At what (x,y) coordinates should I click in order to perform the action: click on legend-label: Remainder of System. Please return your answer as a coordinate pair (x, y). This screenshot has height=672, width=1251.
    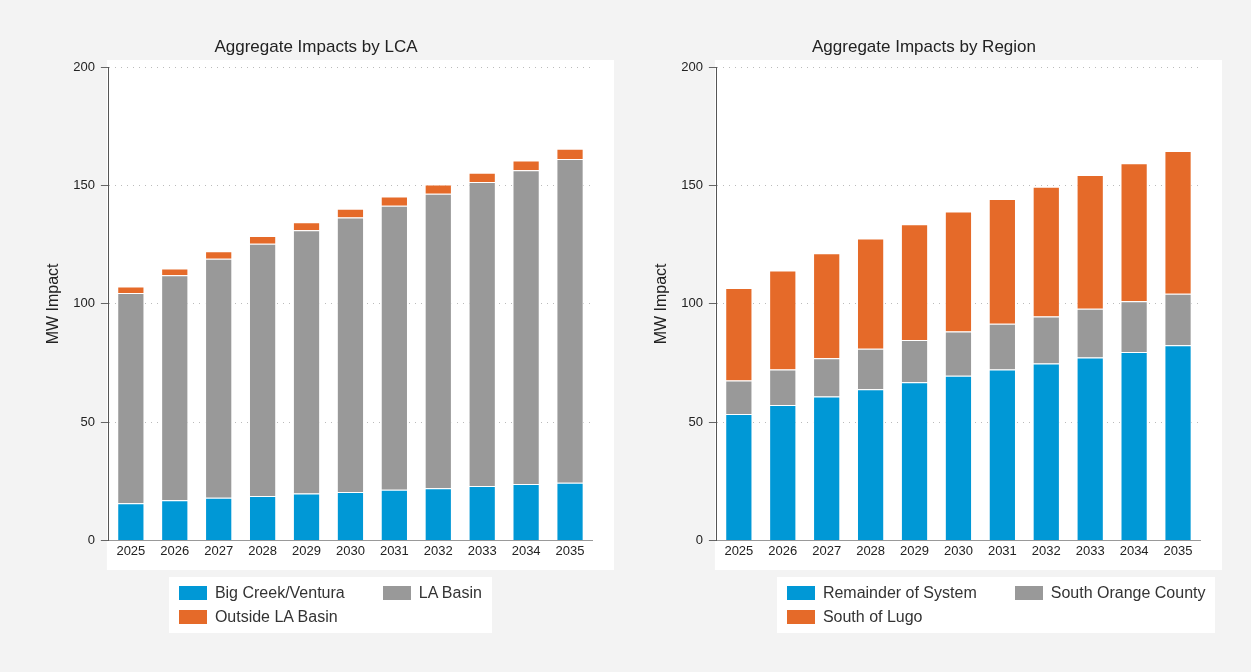
    Looking at the image, I should click on (899, 593).